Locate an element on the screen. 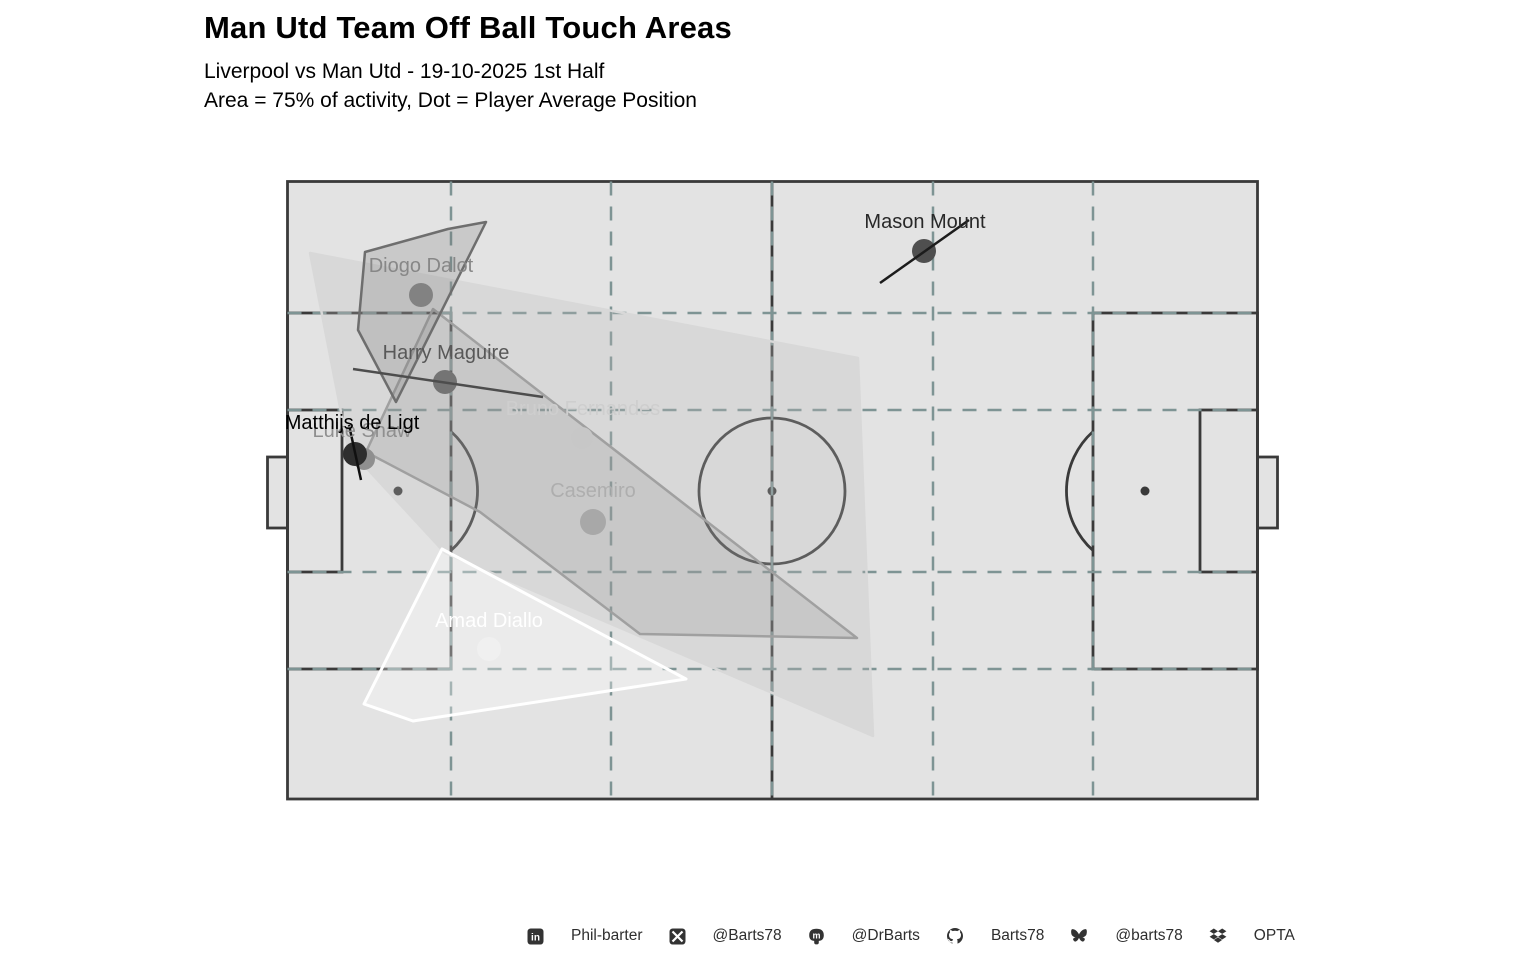 Image resolution: width=1536 pixels, height=960 pixels. avg-position-dot-bruno-fernandes is located at coordinates (582, 438).